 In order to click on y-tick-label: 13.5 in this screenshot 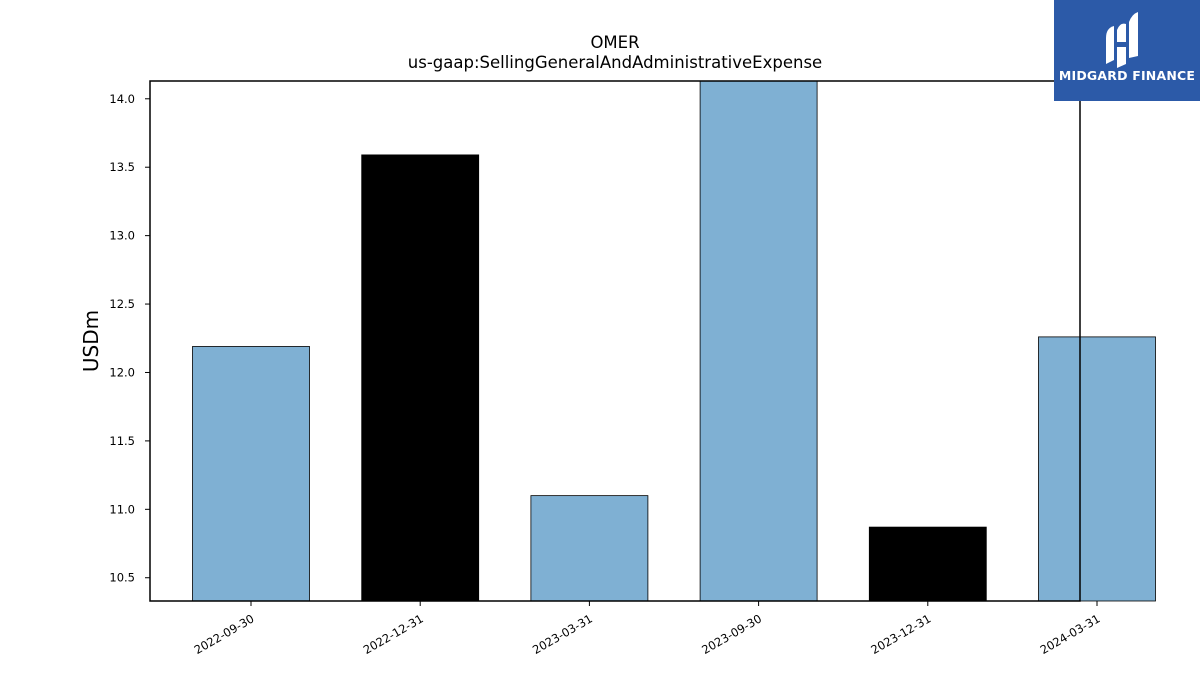, I will do `click(122, 167)`.